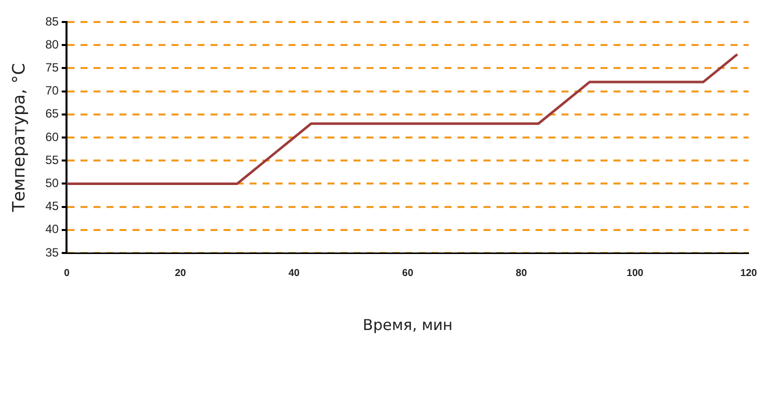 Image resolution: width=765 pixels, height=401 pixels. Describe the element at coordinates (20, 138) in the screenshot. I see `y-axis-title: Температура, °С` at that location.